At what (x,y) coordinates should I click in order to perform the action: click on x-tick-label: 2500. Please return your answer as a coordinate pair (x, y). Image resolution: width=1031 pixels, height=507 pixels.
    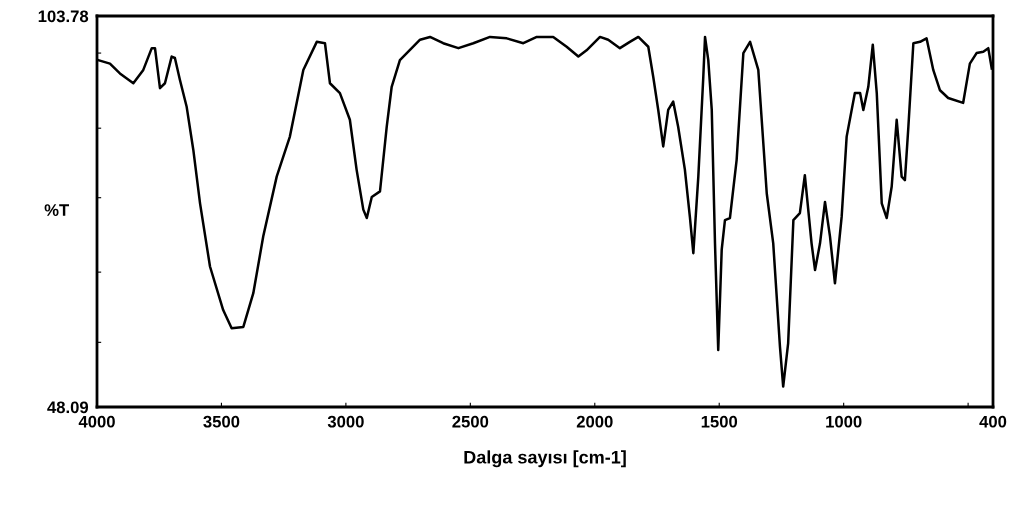
    Looking at the image, I should click on (470, 421).